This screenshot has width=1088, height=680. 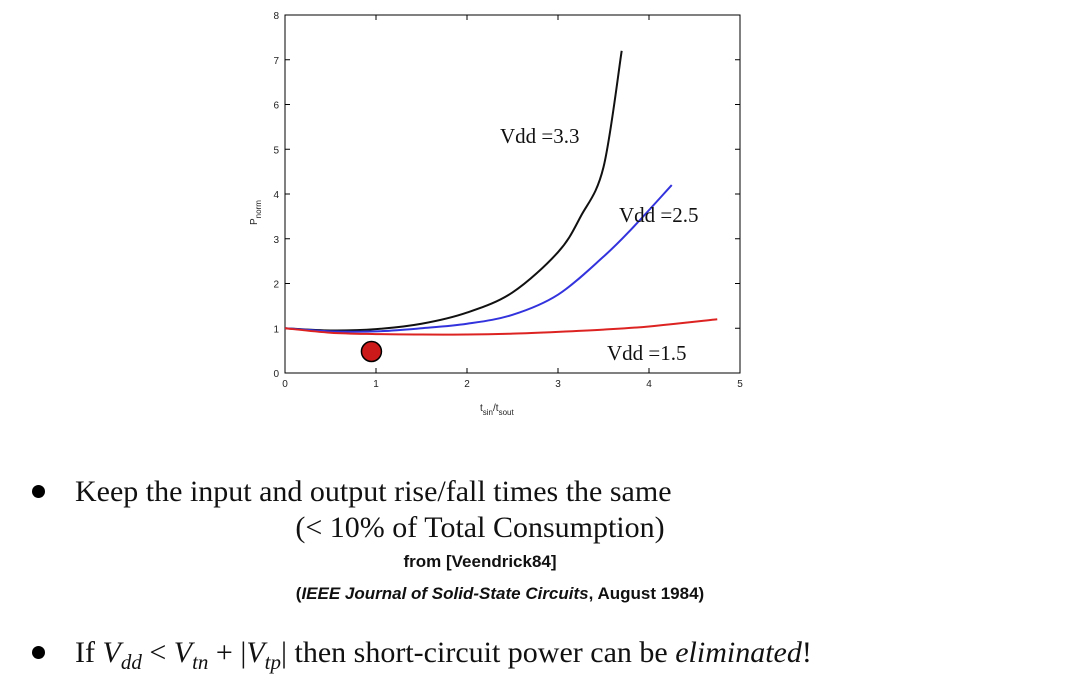 What do you see at coordinates (445, 593) in the screenshot?
I see `journal-name: IEEE Journal of Solid-State Circuits` at bounding box center [445, 593].